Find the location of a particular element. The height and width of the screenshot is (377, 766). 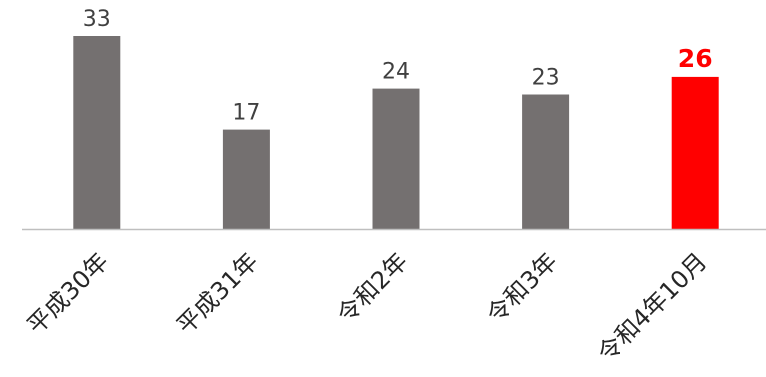

category-label-1: 平成30年 is located at coordinates (68, 293).